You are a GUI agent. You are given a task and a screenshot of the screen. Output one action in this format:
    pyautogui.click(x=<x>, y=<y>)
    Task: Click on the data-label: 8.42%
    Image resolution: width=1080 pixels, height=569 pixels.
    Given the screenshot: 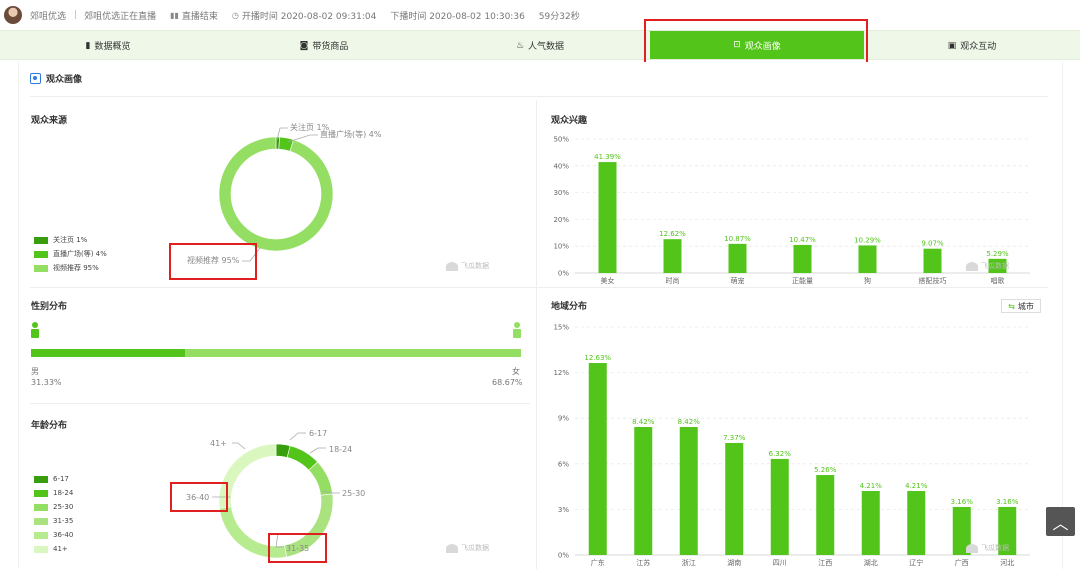 What is the action you would take?
    pyautogui.click(x=643, y=422)
    